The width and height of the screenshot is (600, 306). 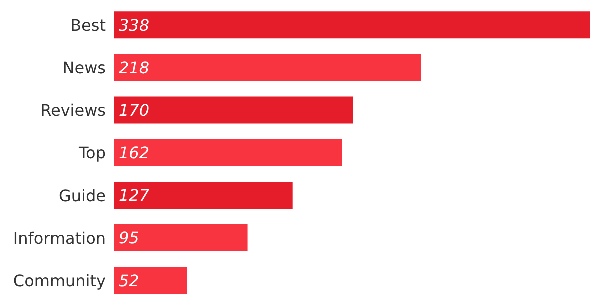 I want to click on y-tick-label: Best, so click(x=88, y=25).